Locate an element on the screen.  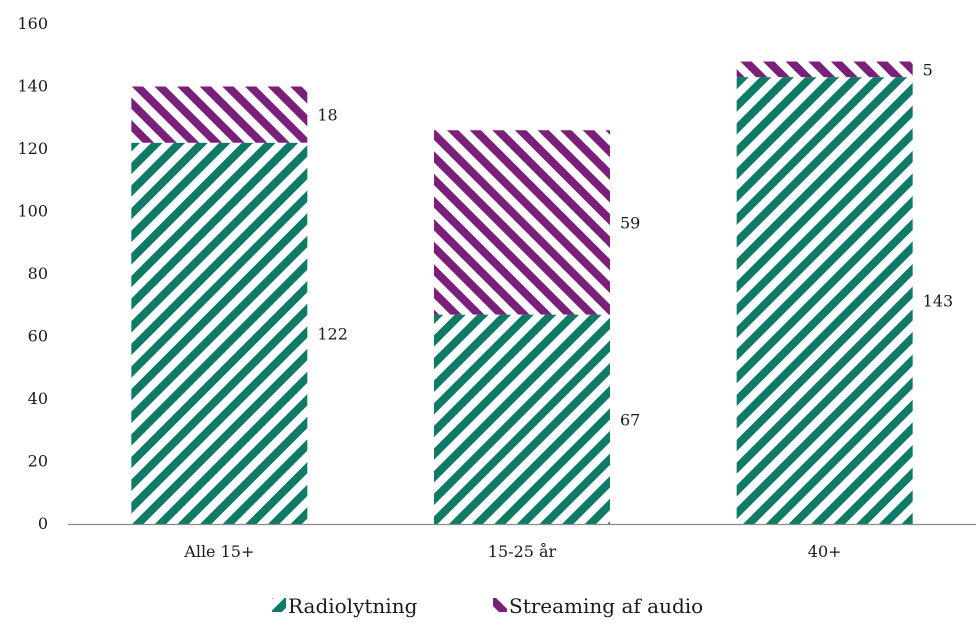
data-label: 143 is located at coordinates (938, 301).